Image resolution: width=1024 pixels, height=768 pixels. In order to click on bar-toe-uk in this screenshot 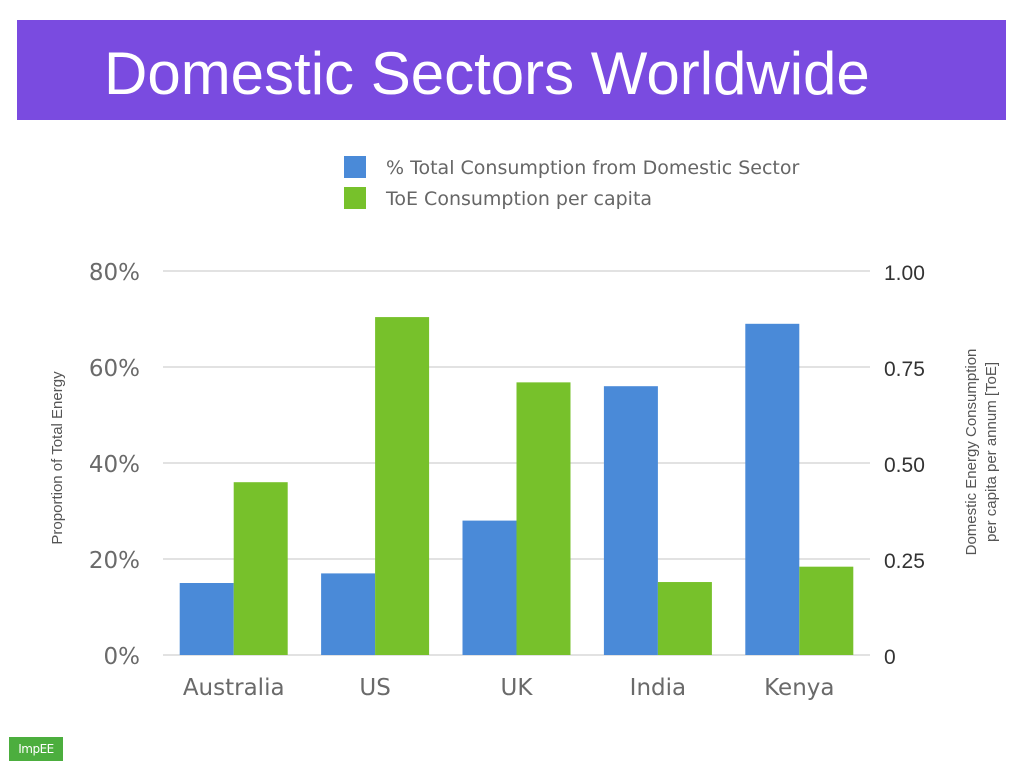, I will do `click(543, 518)`.